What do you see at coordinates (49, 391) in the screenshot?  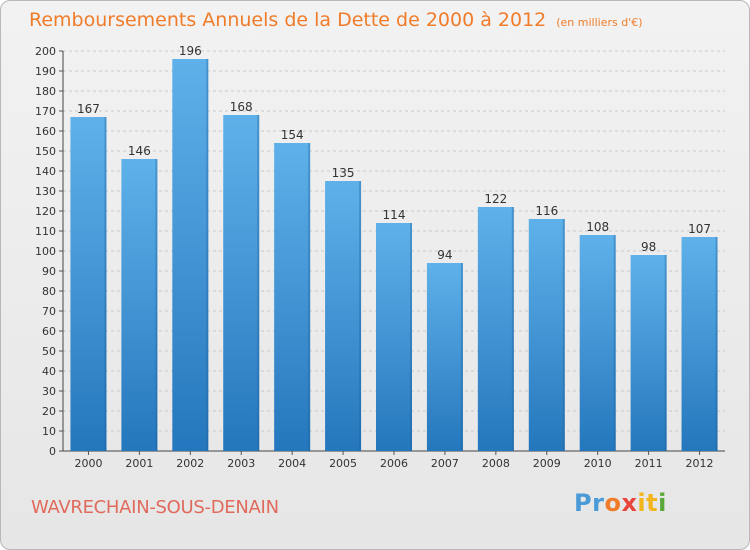 I see `y-tick-label: 30` at bounding box center [49, 391].